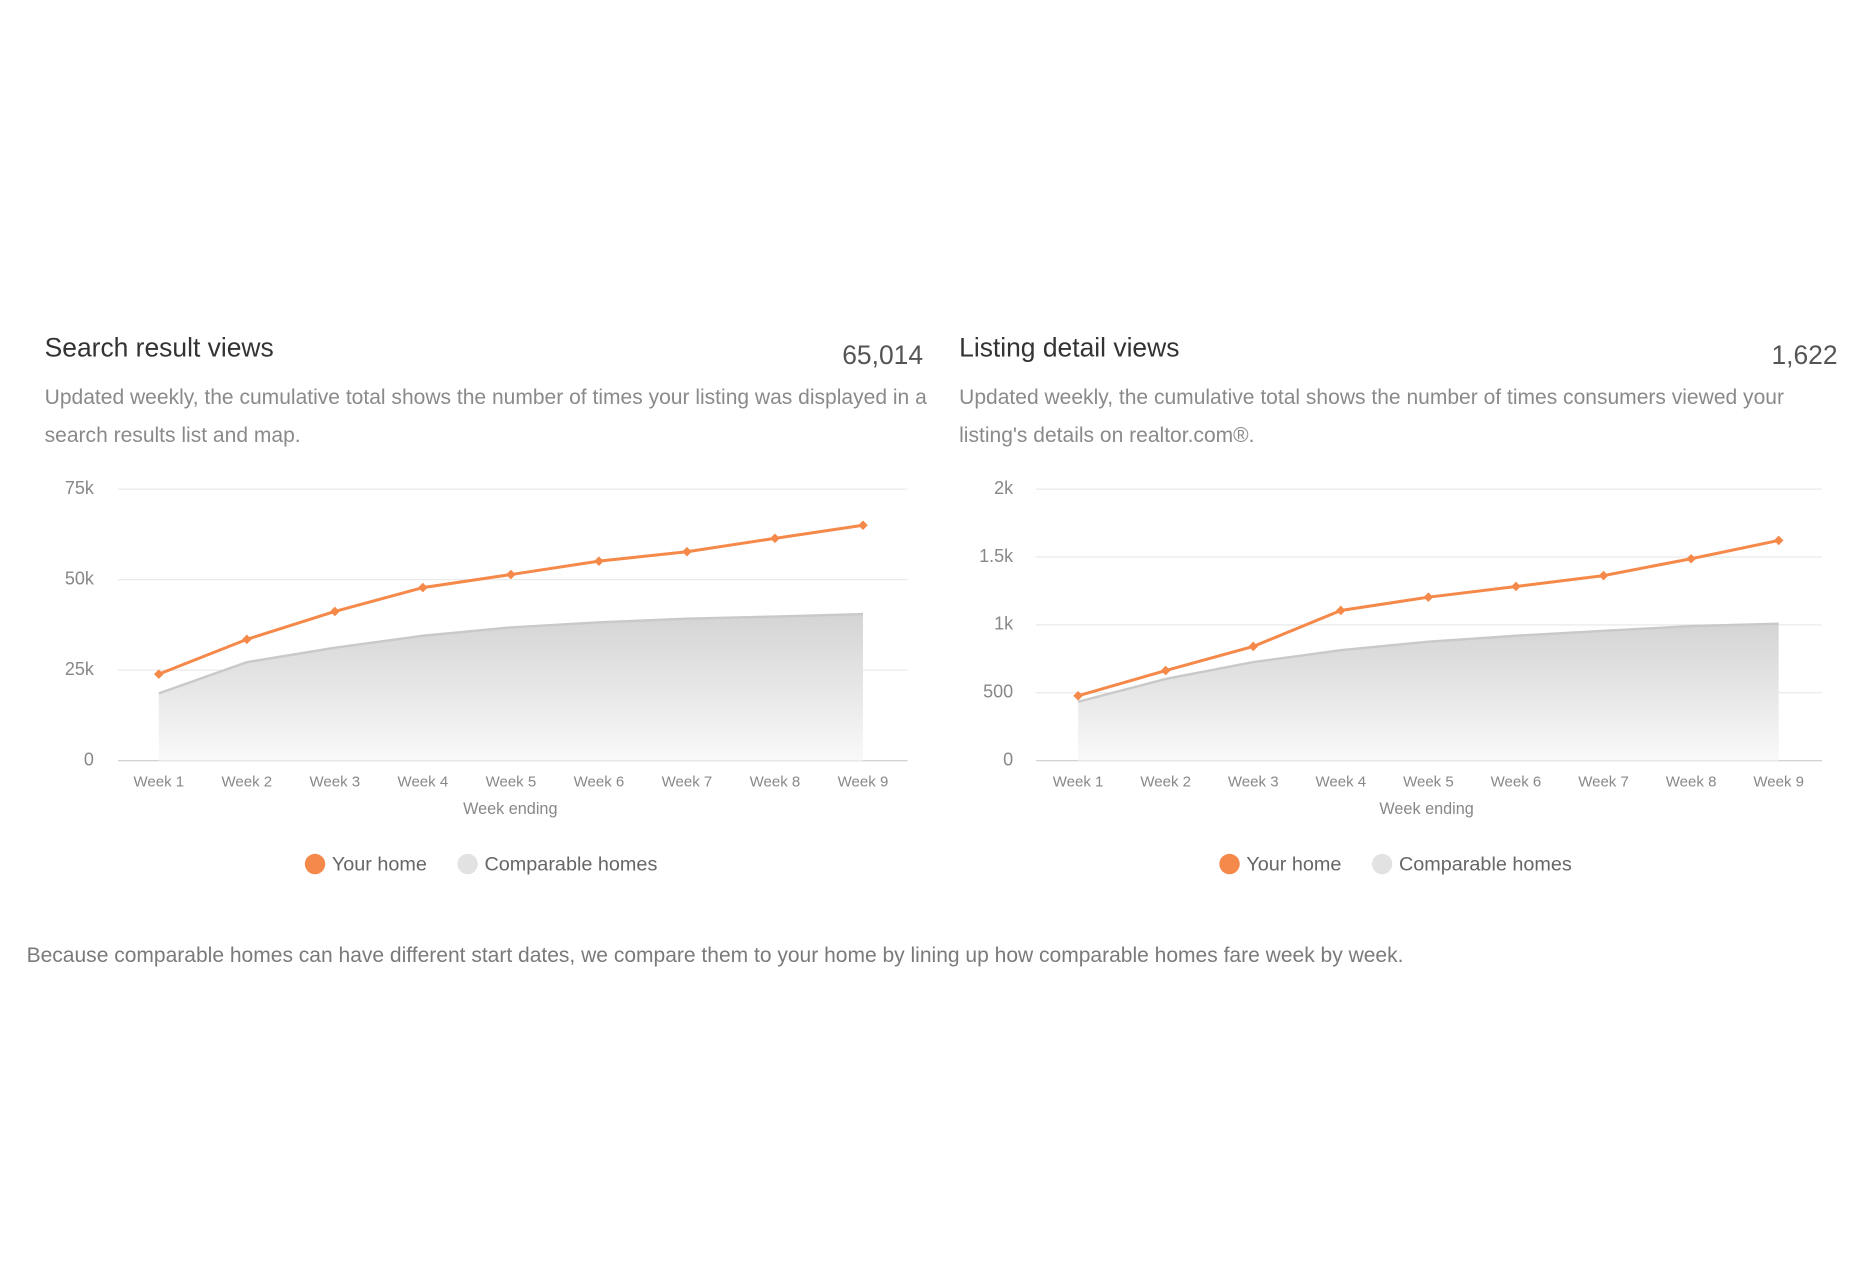 This screenshot has height=1275, width=1875. Describe the element at coordinates (1804, 355) in the screenshot. I see `chart-total: 1,622` at that location.